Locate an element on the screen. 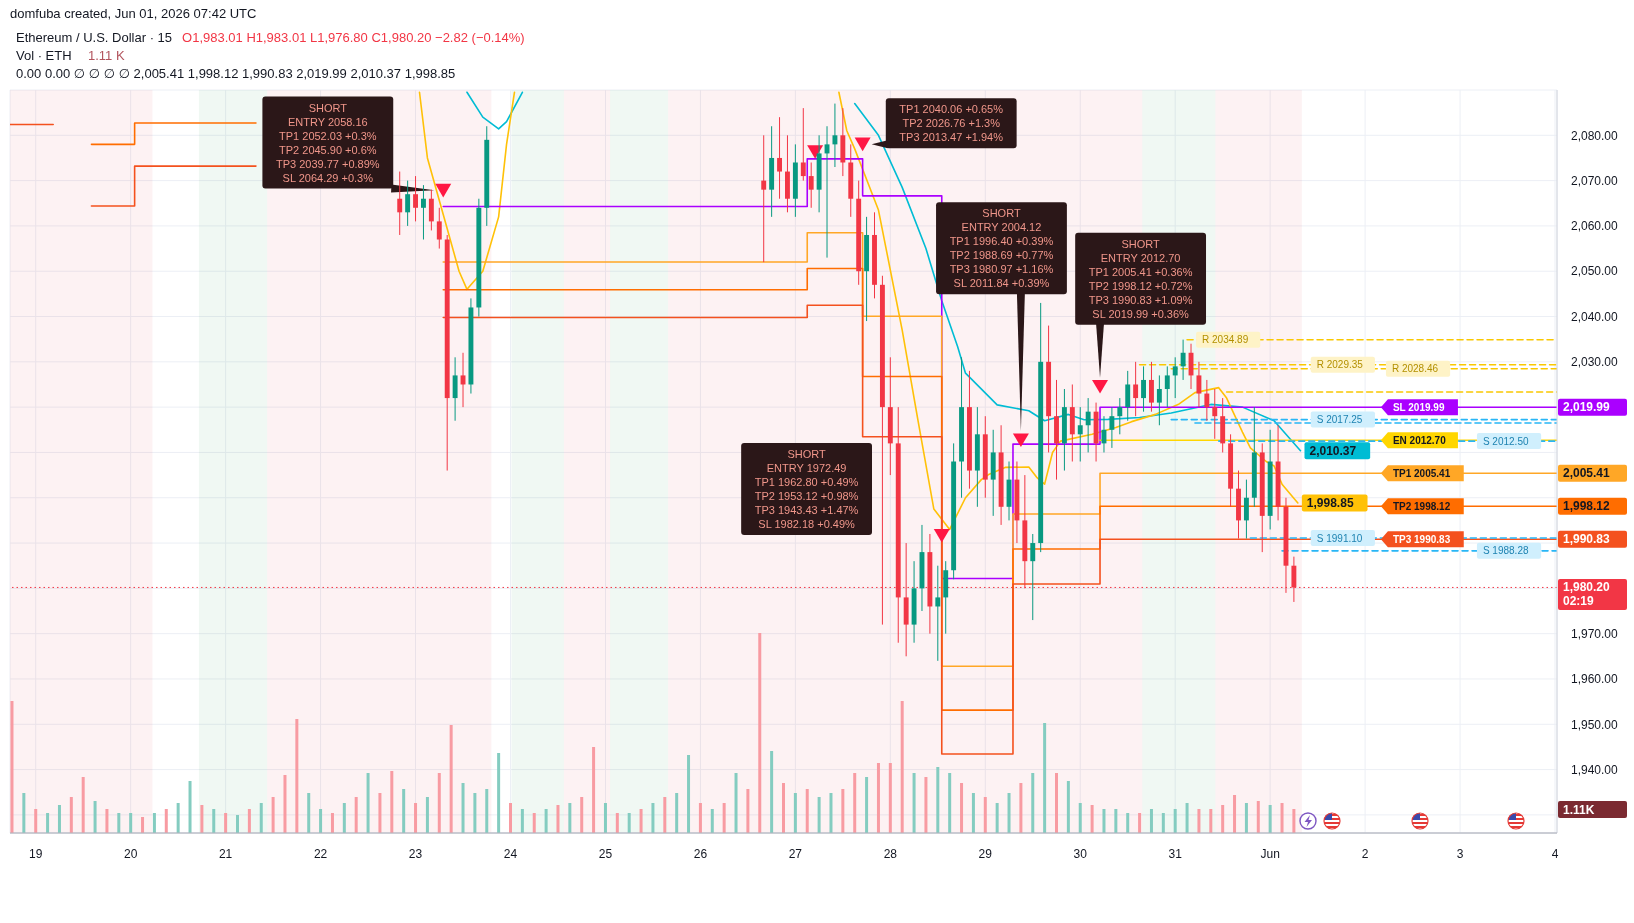 This screenshot has height=923, width=1634. chart-title: Ethereum / U.S. Dollar · 15 is located at coordinates (94, 37).